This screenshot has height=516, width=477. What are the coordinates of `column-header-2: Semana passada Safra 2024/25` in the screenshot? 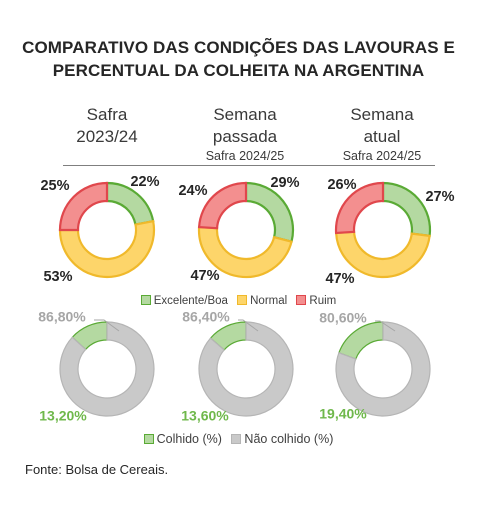 It's located at (245, 134).